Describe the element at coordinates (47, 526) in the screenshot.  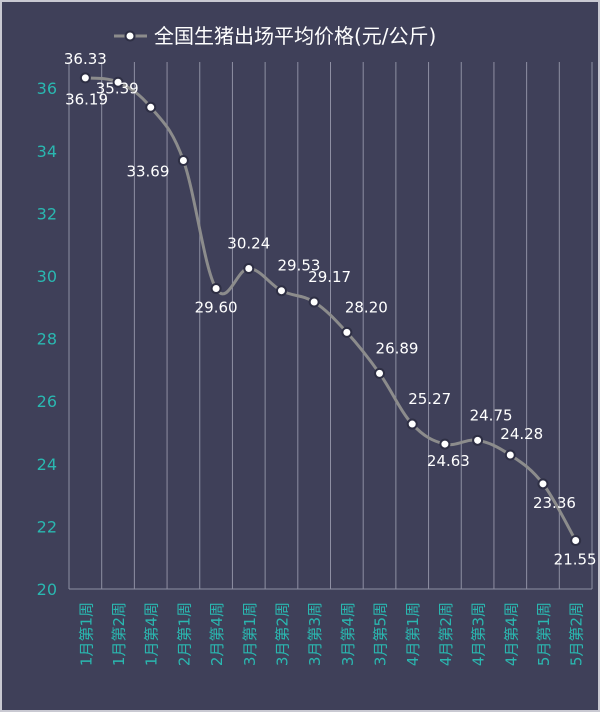
I see `y-tick-label: 22` at that location.